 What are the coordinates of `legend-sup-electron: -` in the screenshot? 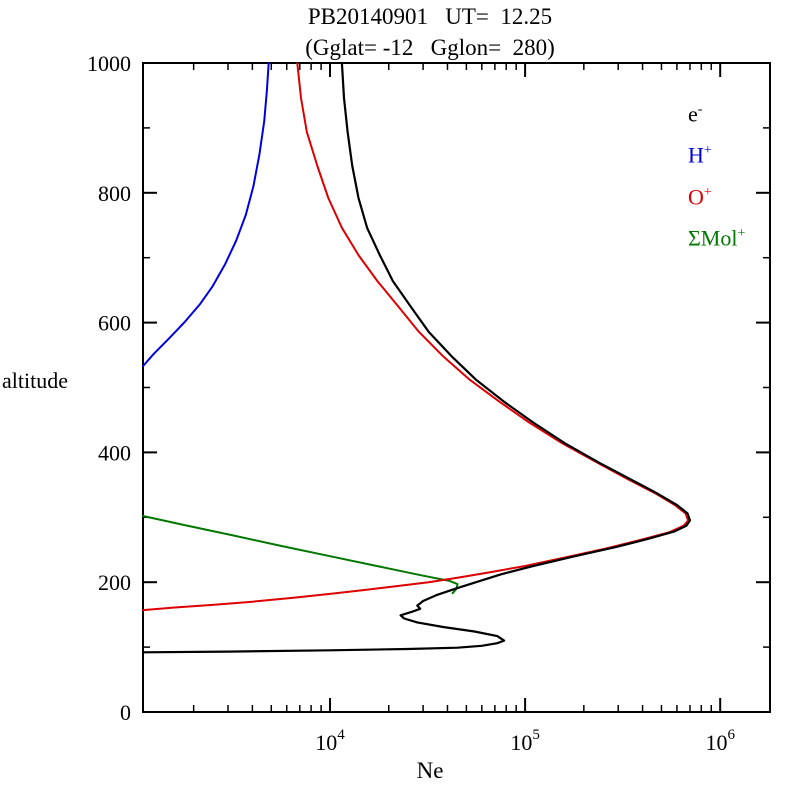 It's located at (700, 109).